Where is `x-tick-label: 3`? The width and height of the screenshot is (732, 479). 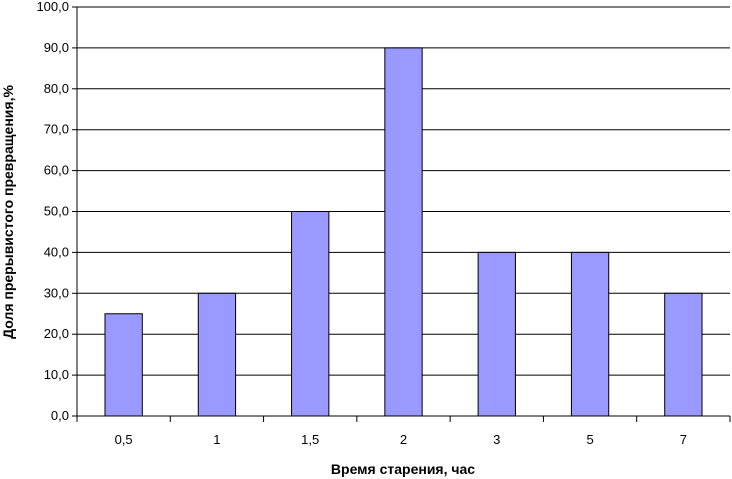 x-tick-label: 3 is located at coordinates (496, 439).